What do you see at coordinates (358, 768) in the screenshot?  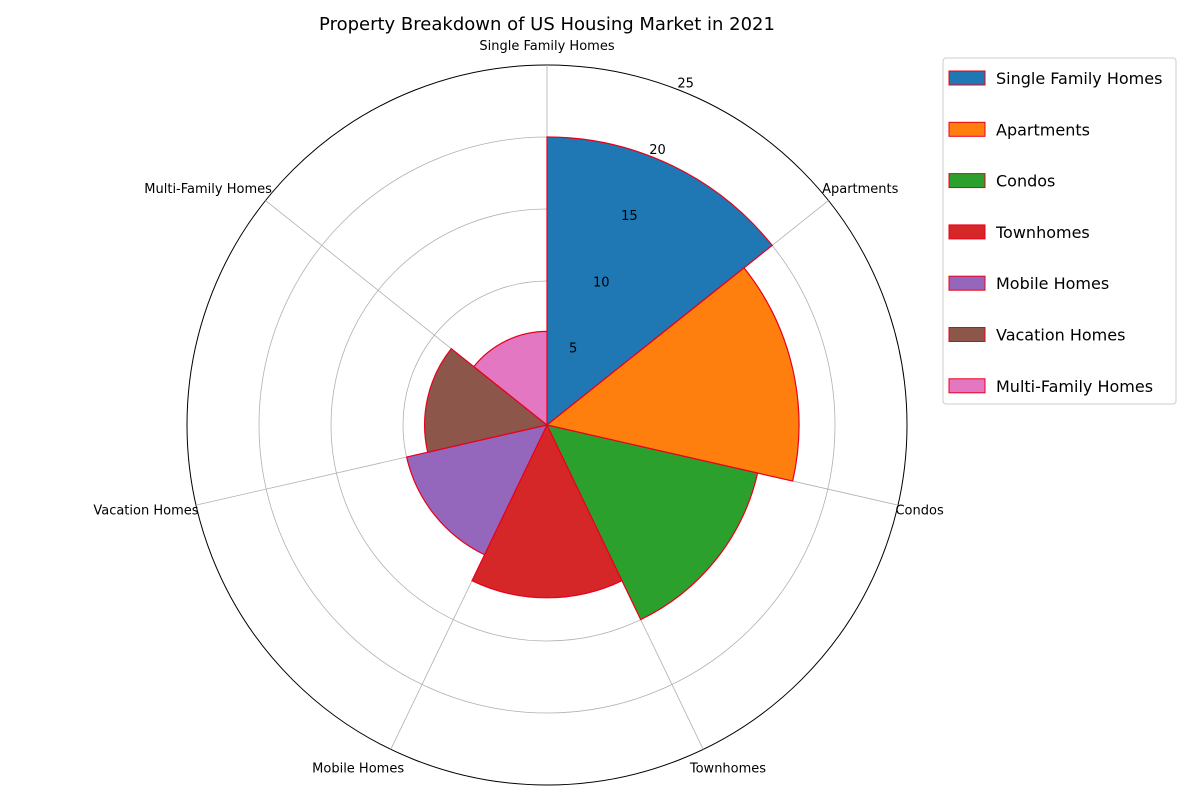 I see `category-label: Mobile Homes` at bounding box center [358, 768].